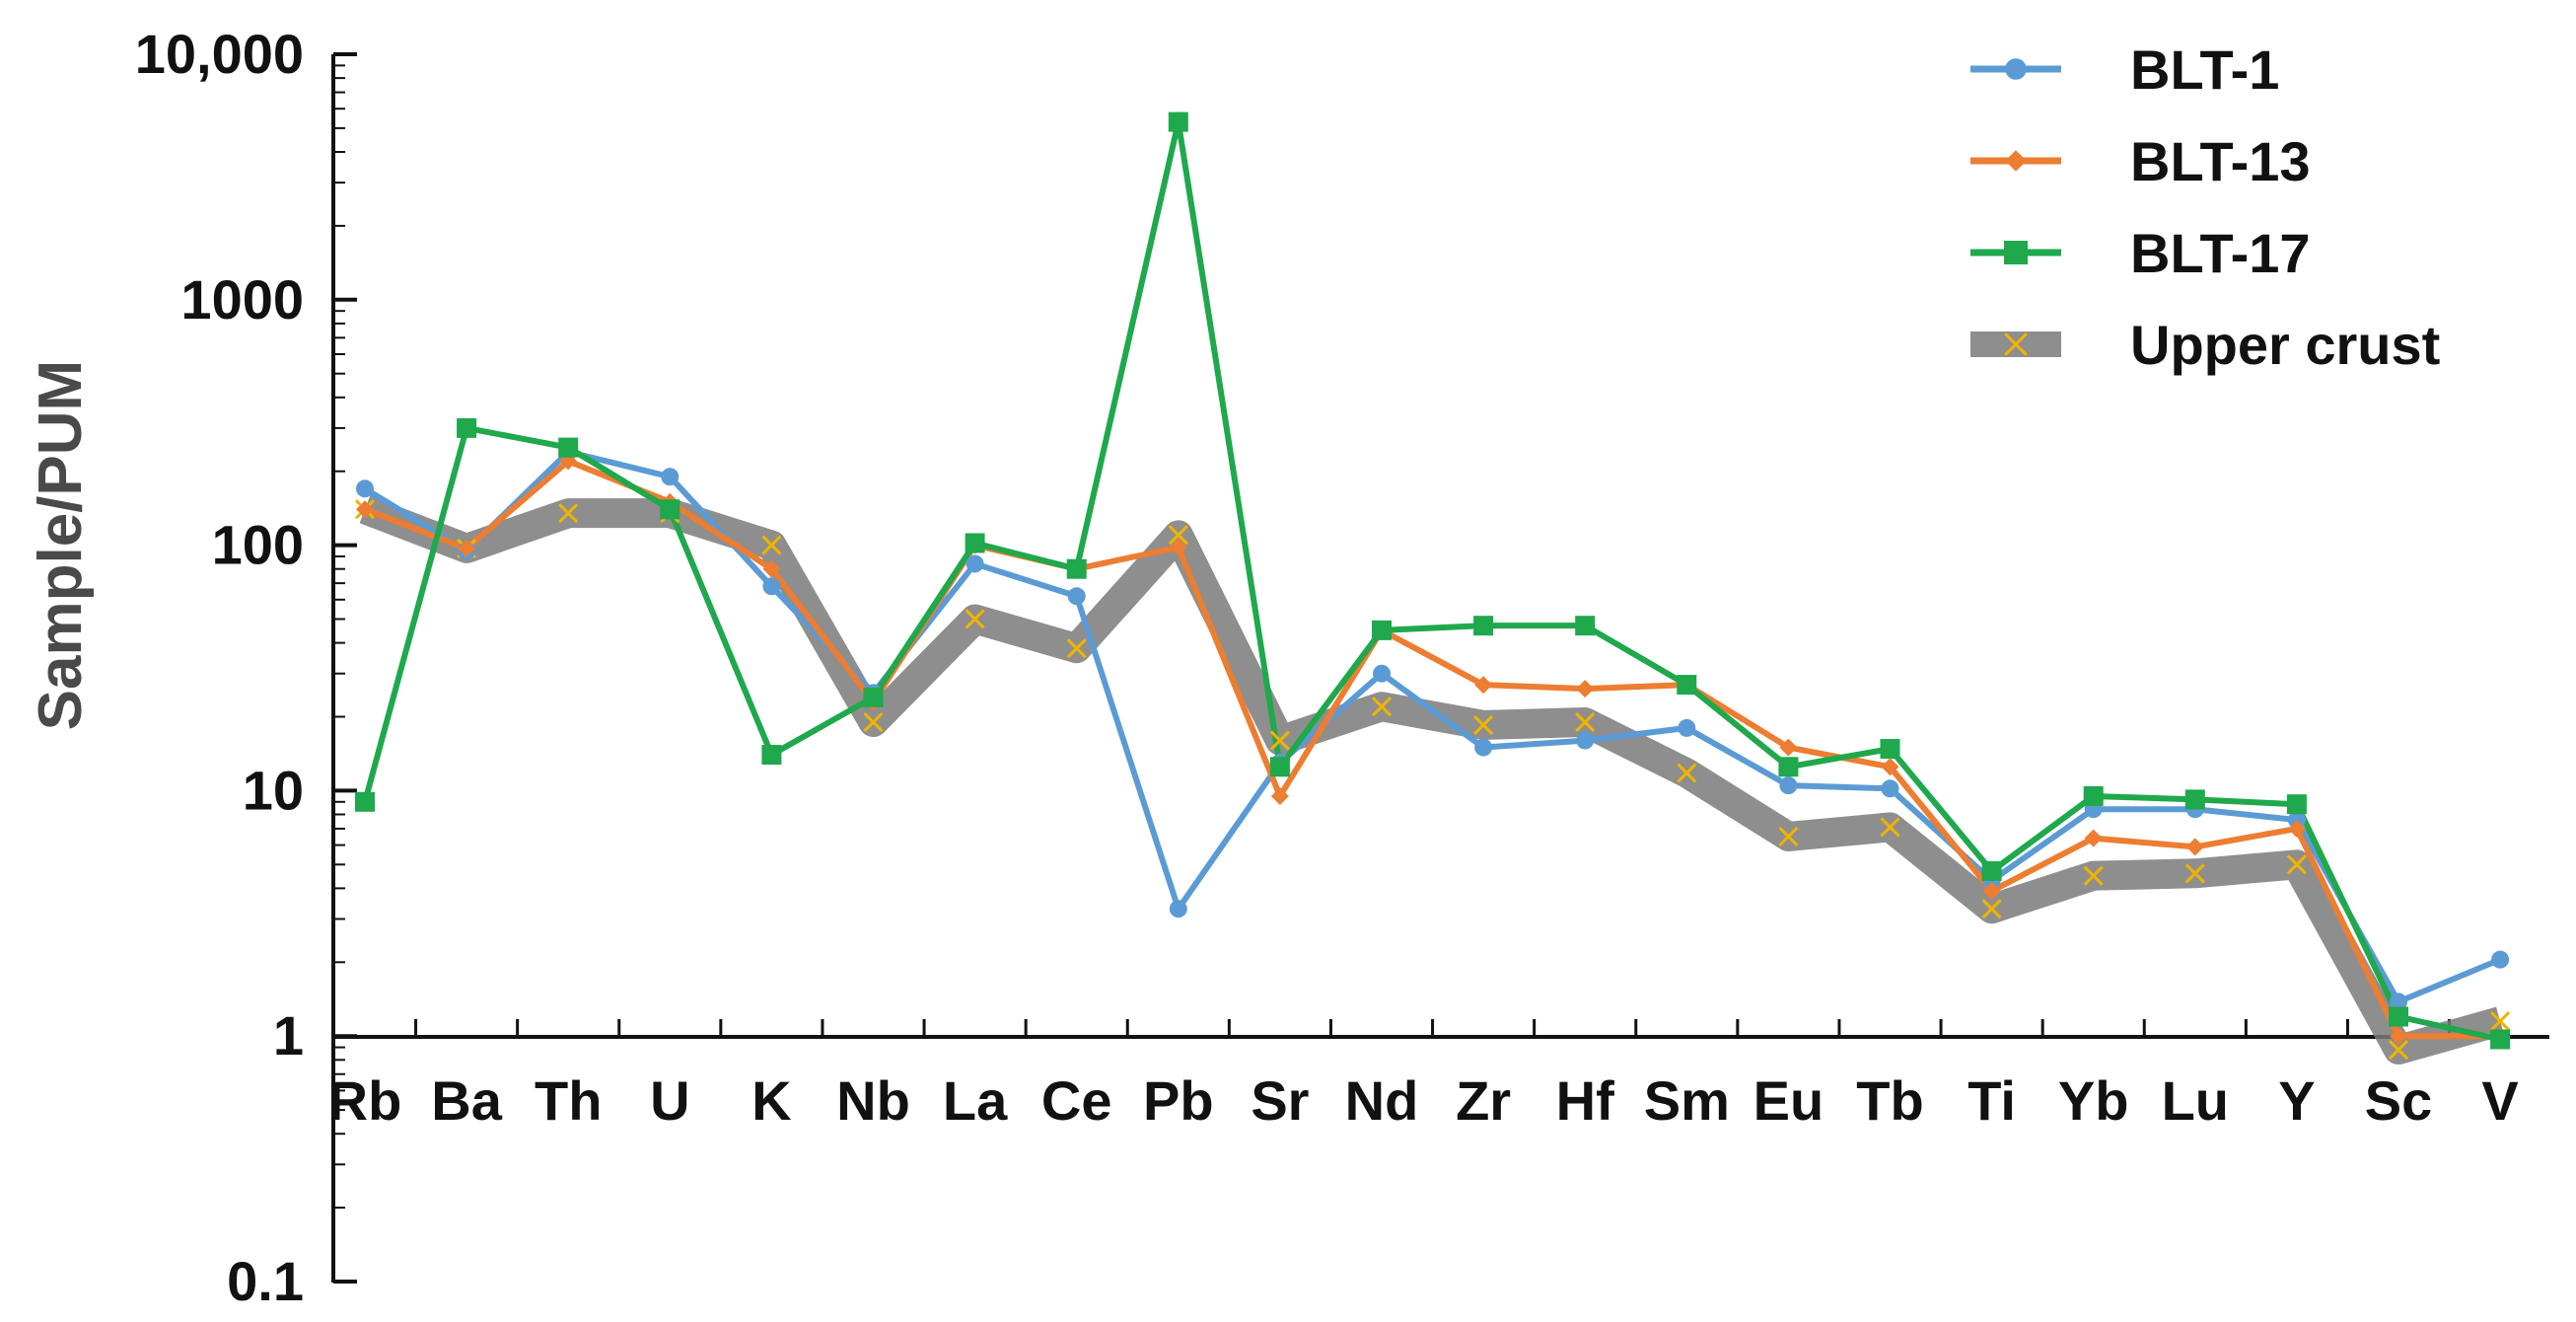  Describe the element at coordinates (873, 1100) in the screenshot. I see `x-tick-label: Nb` at that location.